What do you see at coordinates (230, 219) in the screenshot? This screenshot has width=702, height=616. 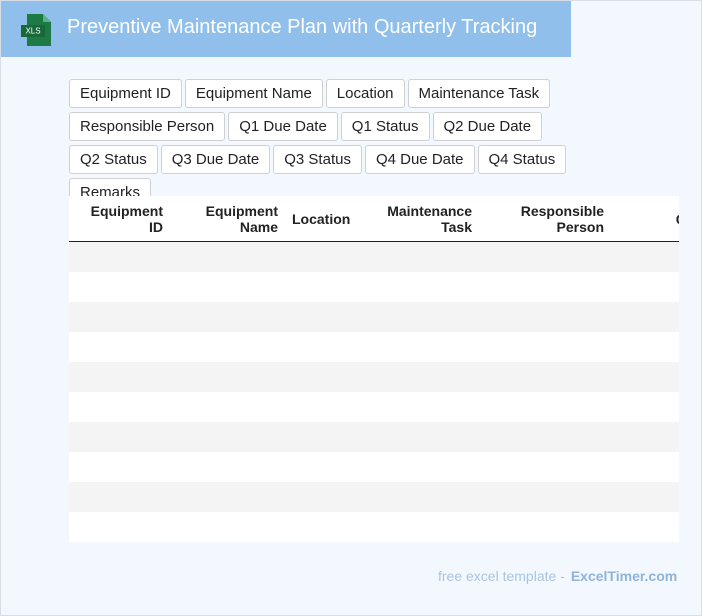 I see `column-header: Equipment Name` at bounding box center [230, 219].